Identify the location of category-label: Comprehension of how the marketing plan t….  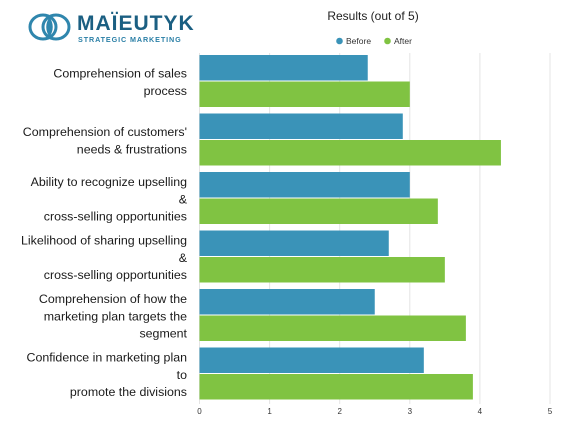
(113, 316).